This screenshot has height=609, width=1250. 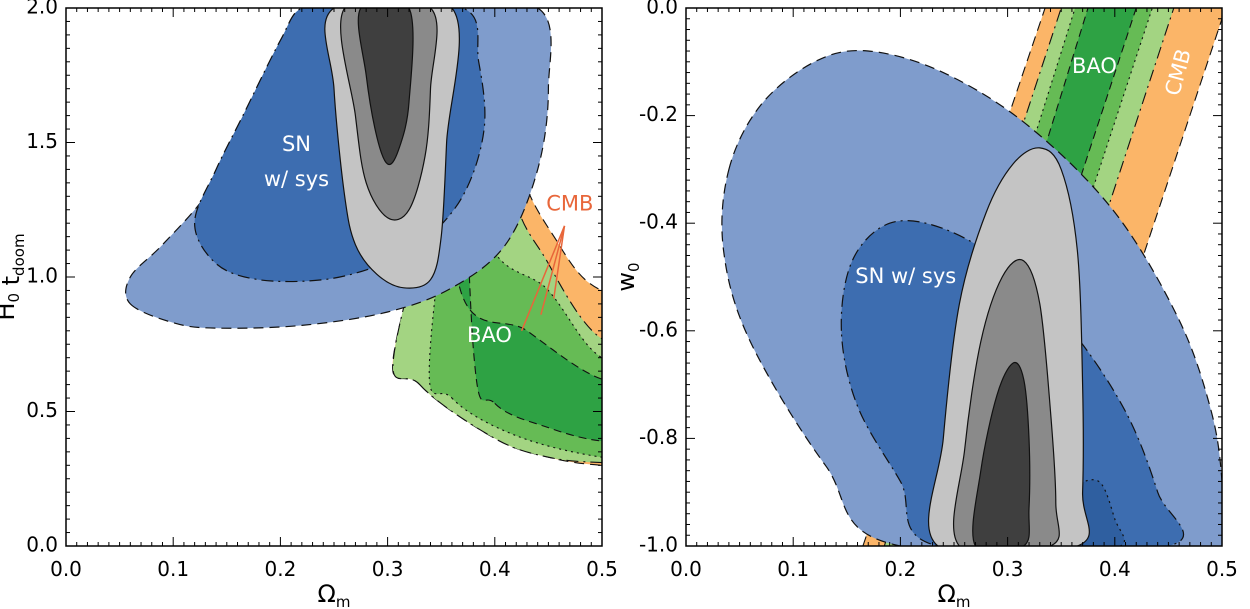 What do you see at coordinates (42, 276) in the screenshot?
I see `y-tick-label: 1.0` at bounding box center [42, 276].